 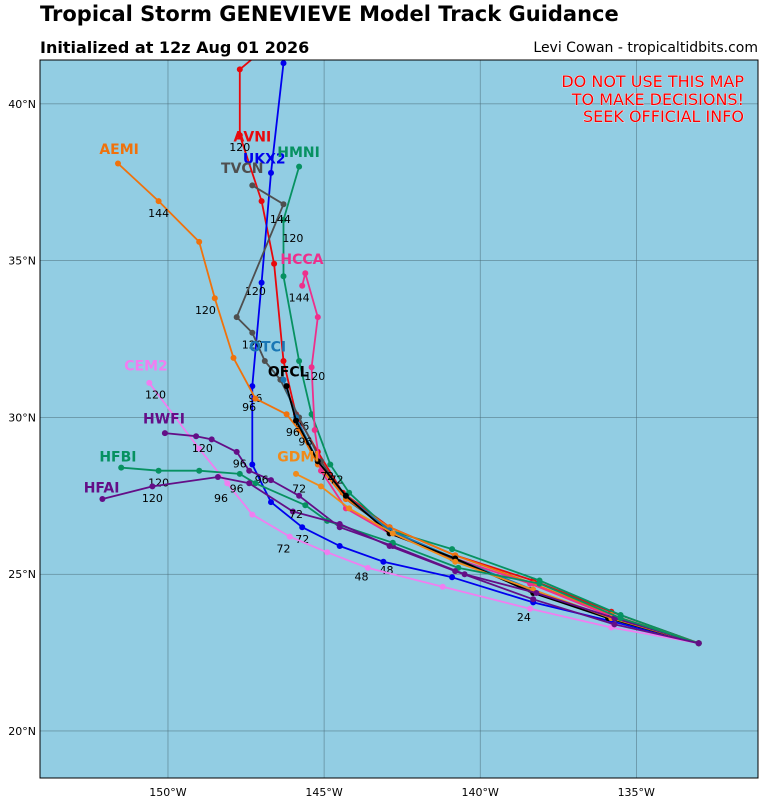 I want to click on model-name-cem2: CEM2, so click(x=146, y=366).